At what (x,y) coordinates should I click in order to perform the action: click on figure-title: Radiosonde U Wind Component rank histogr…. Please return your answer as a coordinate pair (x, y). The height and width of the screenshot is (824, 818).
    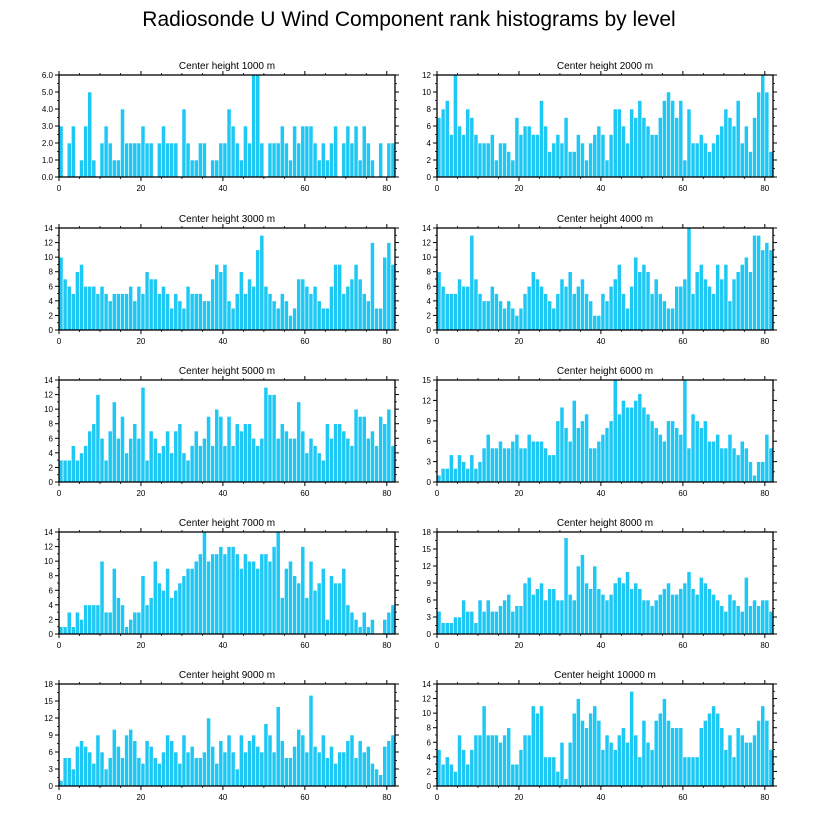
    Looking at the image, I should click on (409, 19).